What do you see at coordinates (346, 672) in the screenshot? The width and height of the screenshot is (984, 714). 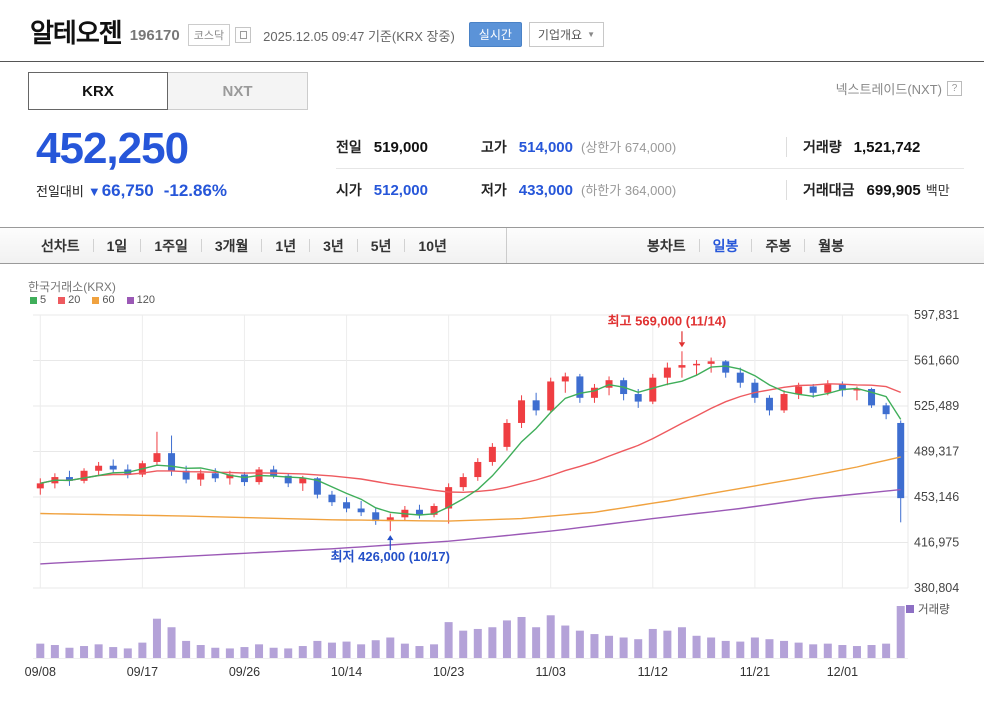 I see `x-axis-label: 10/14` at bounding box center [346, 672].